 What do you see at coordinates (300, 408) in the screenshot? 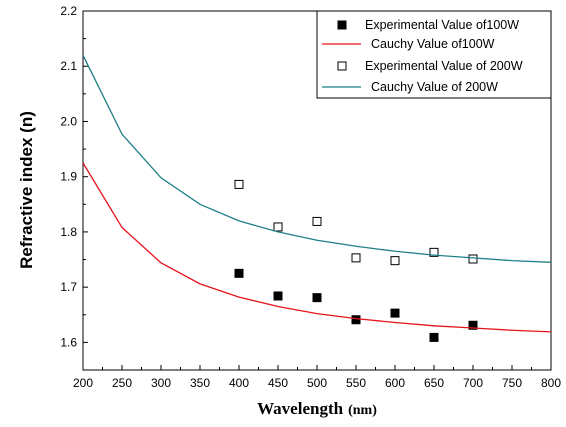
I see `x-axis-title-text: Wavelength` at bounding box center [300, 408].